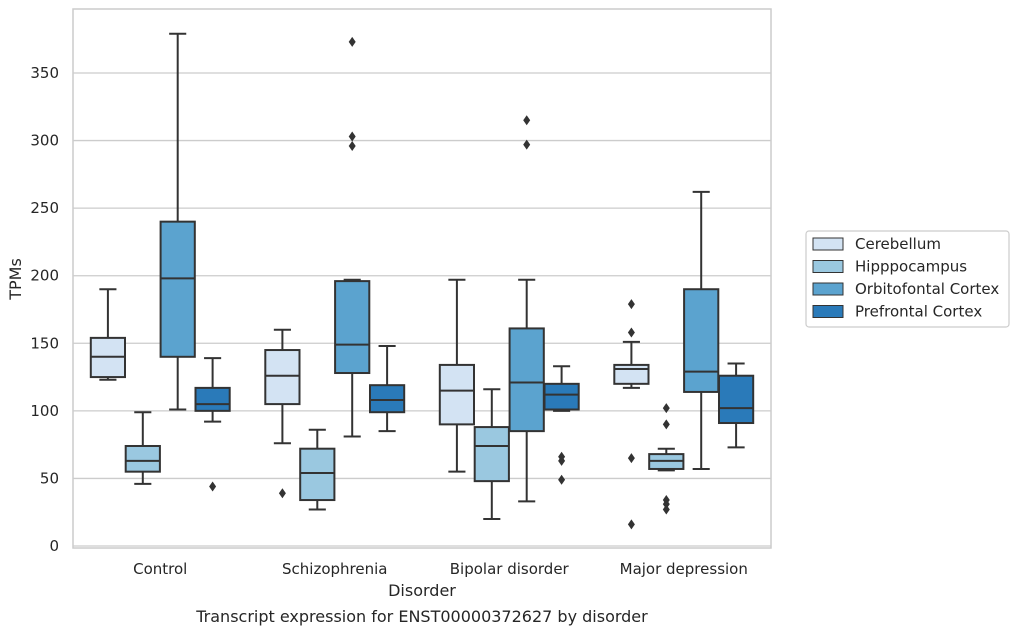 Image resolution: width=1019 pixels, height=634 pixels. Describe the element at coordinates (44, 208) in the screenshot. I see `y-tick-label-250: 250` at that location.